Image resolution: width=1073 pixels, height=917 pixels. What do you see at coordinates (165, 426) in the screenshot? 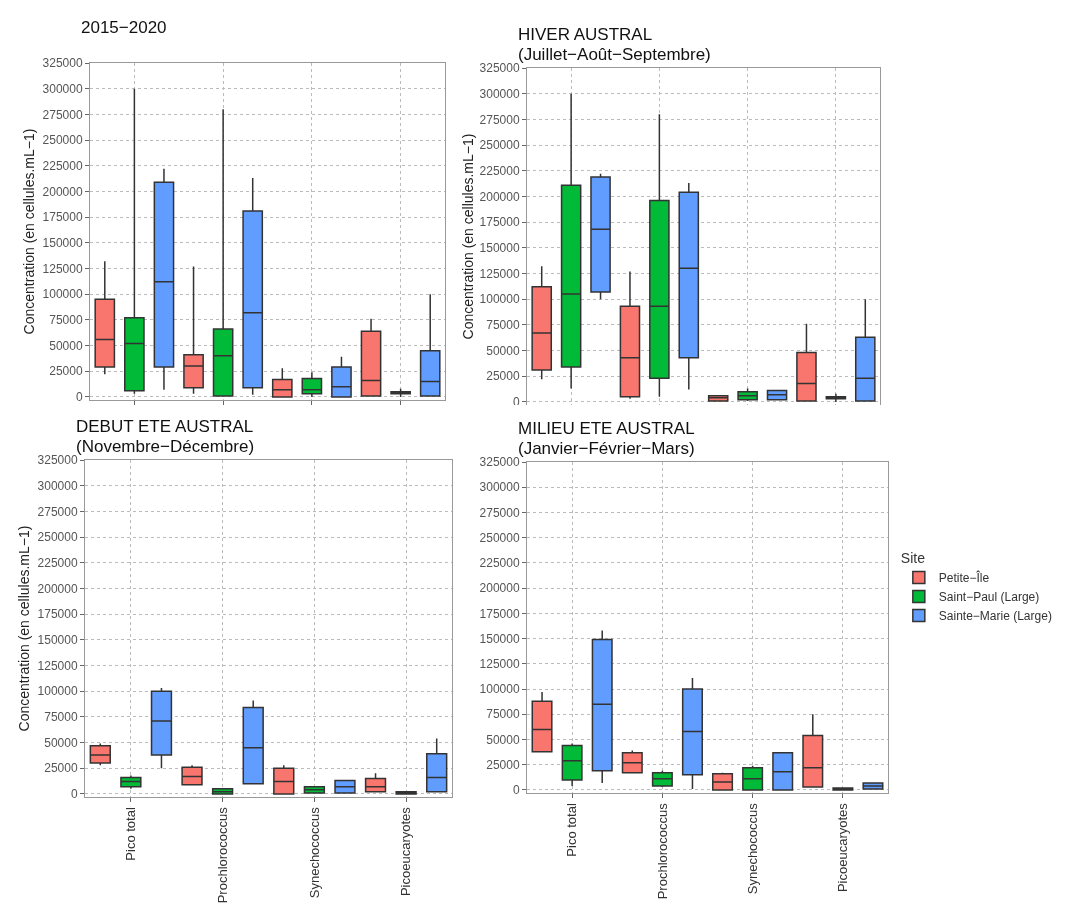
I see `chart-title: DEBUT ETE AUSTRAL` at bounding box center [165, 426].